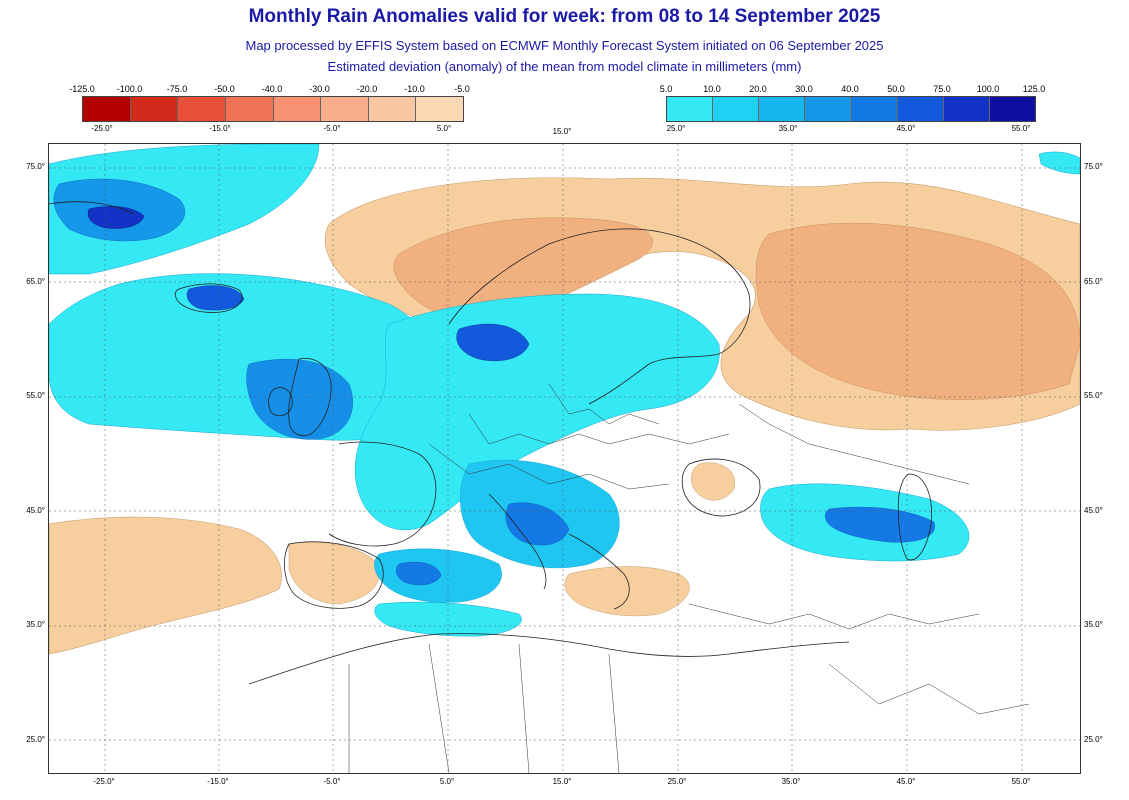 This screenshot has height=800, width=1129. What do you see at coordinates (1093, 166) in the screenshot?
I see `lat-label-right: 75.0°` at bounding box center [1093, 166].